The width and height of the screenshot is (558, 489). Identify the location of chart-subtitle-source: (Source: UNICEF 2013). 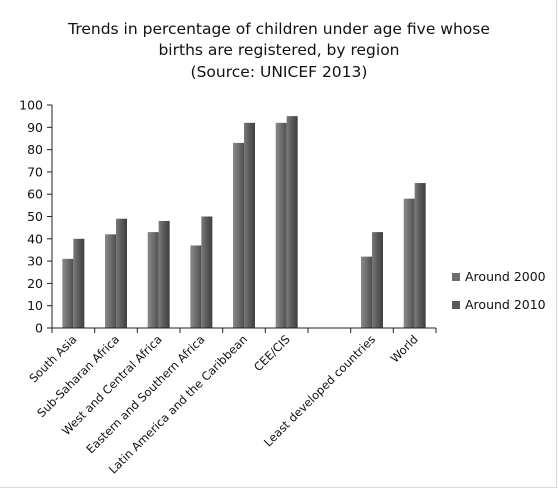
(279, 72).